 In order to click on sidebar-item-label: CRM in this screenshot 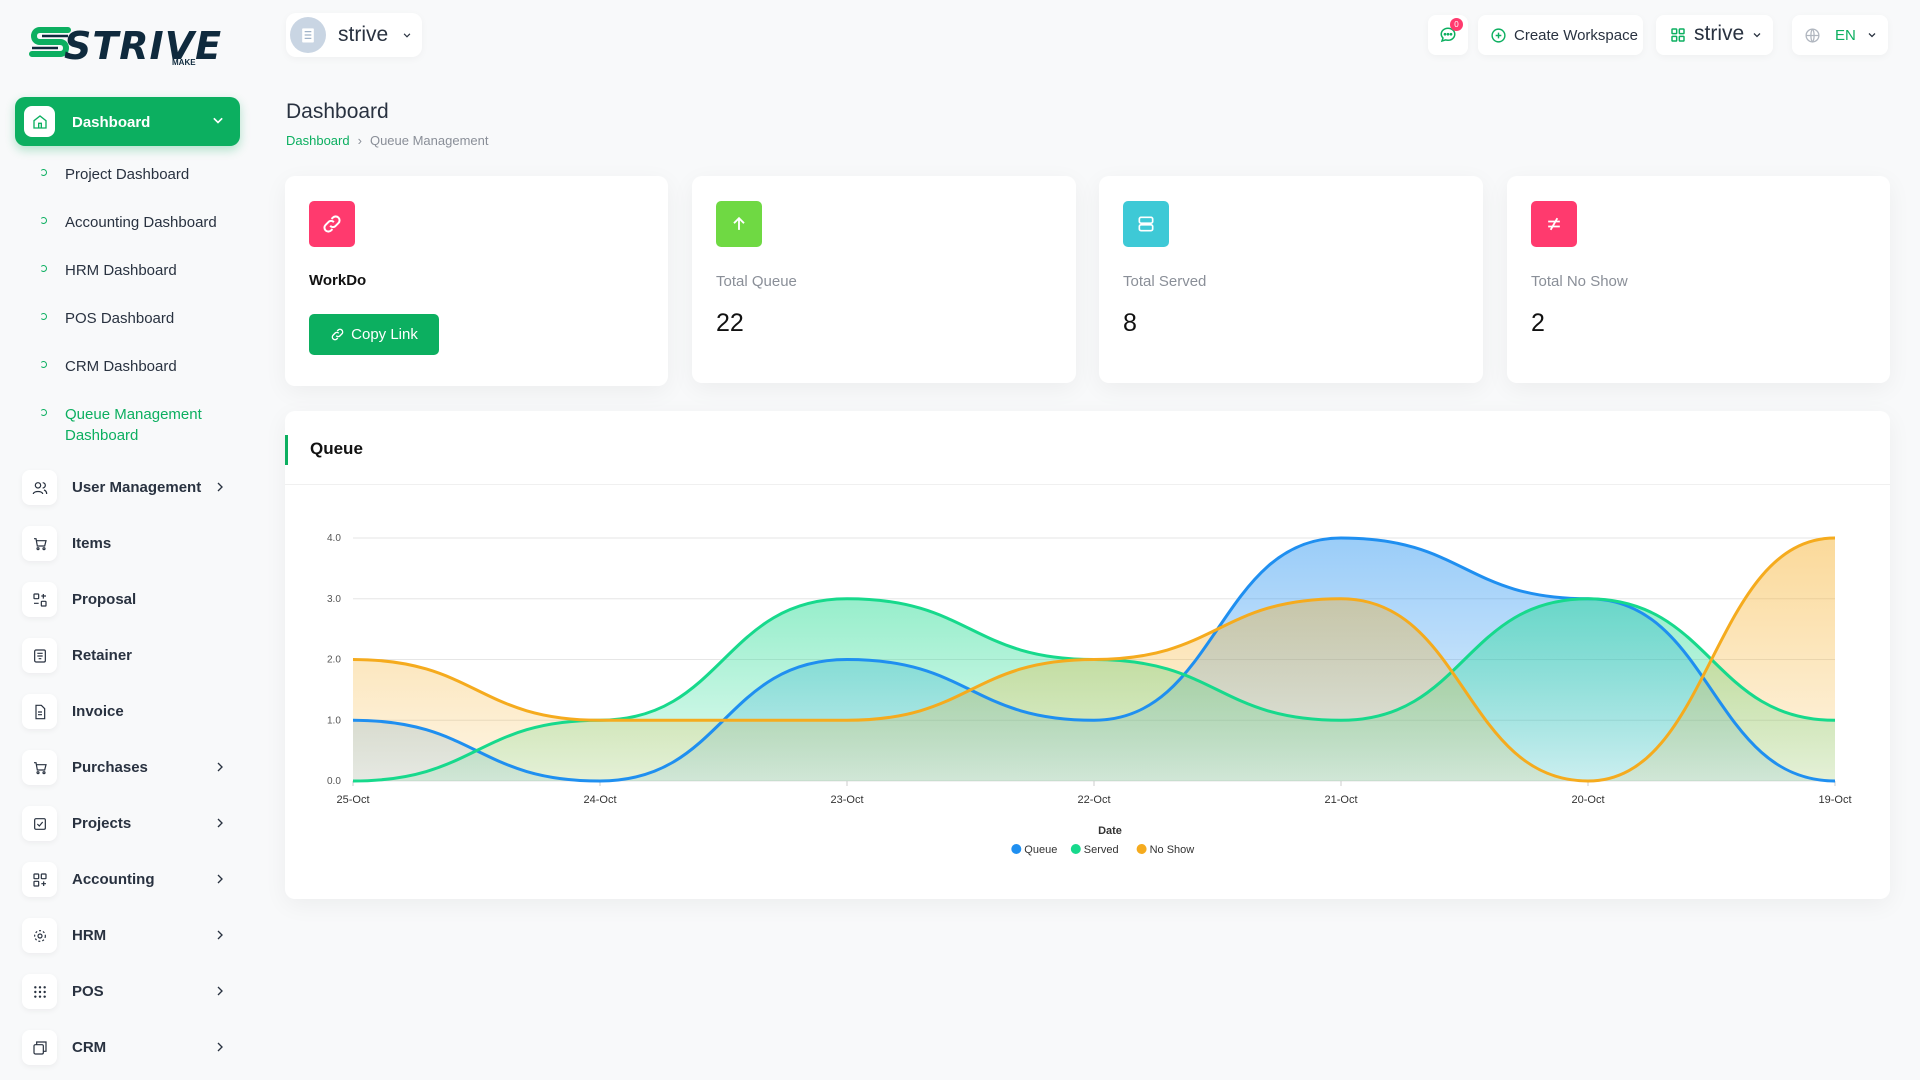, I will do `click(89, 1047)`.